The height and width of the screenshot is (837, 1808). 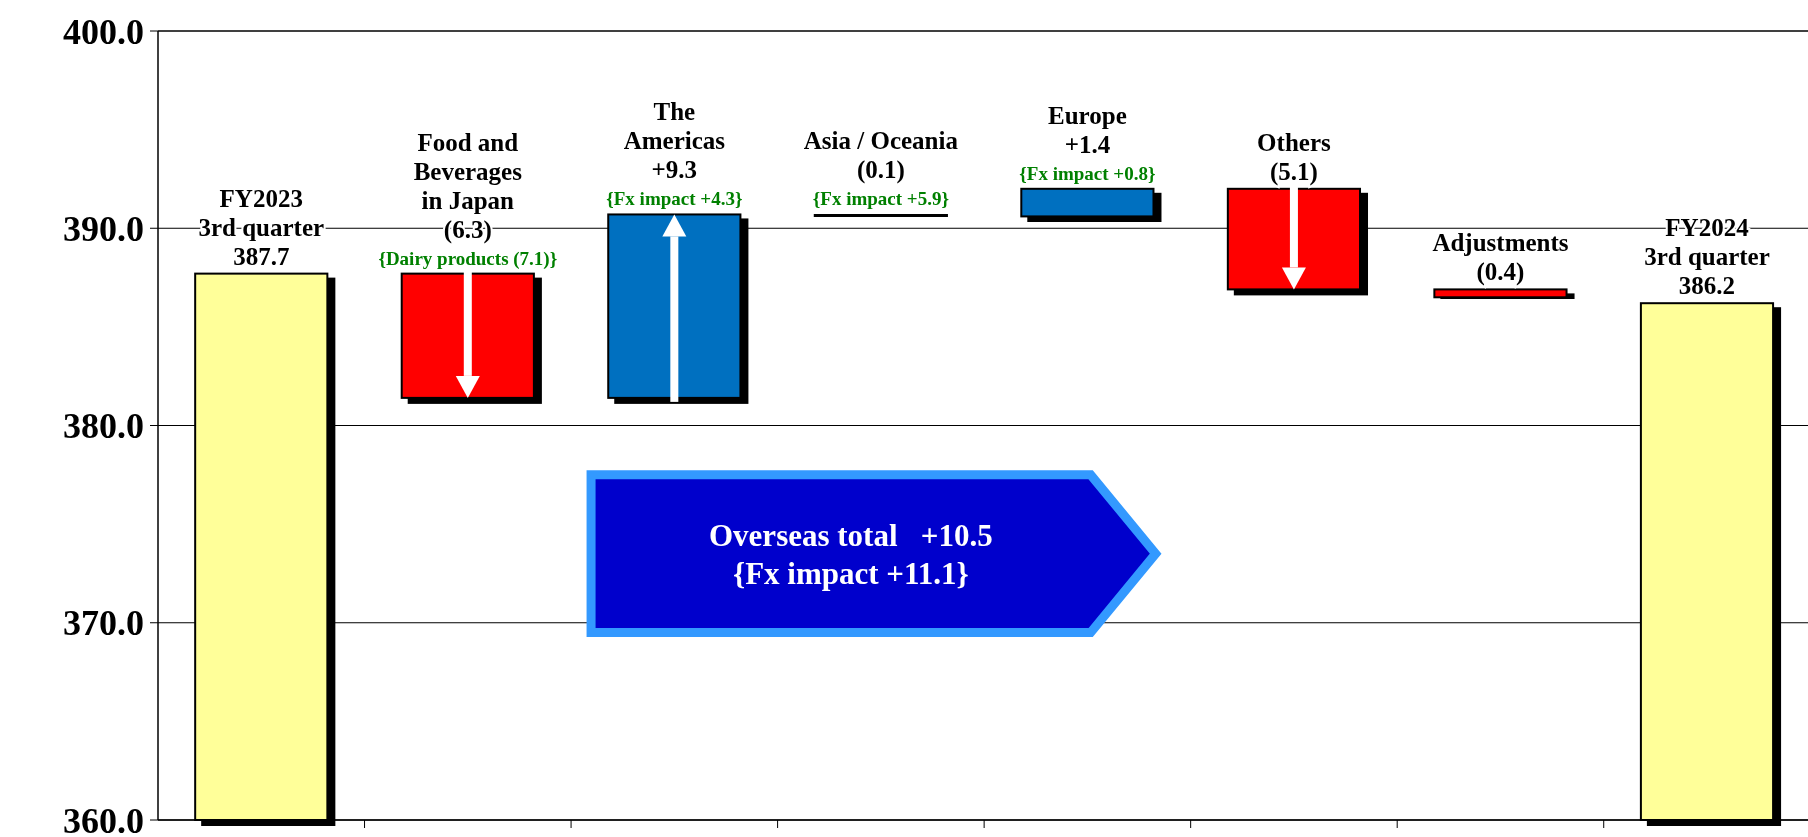 What do you see at coordinates (674, 126) in the screenshot?
I see `x-tick-label: The Americas` at bounding box center [674, 126].